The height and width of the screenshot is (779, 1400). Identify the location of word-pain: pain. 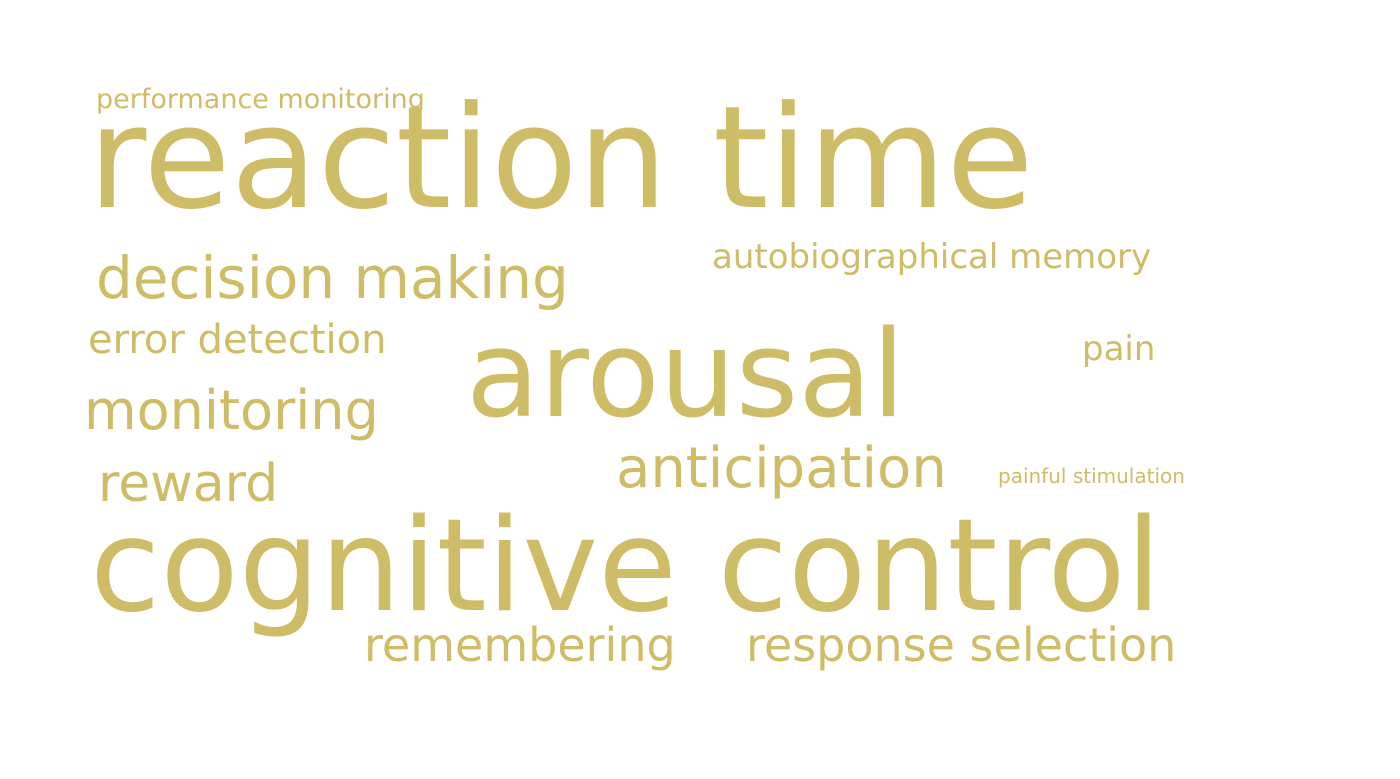
(1119, 349).